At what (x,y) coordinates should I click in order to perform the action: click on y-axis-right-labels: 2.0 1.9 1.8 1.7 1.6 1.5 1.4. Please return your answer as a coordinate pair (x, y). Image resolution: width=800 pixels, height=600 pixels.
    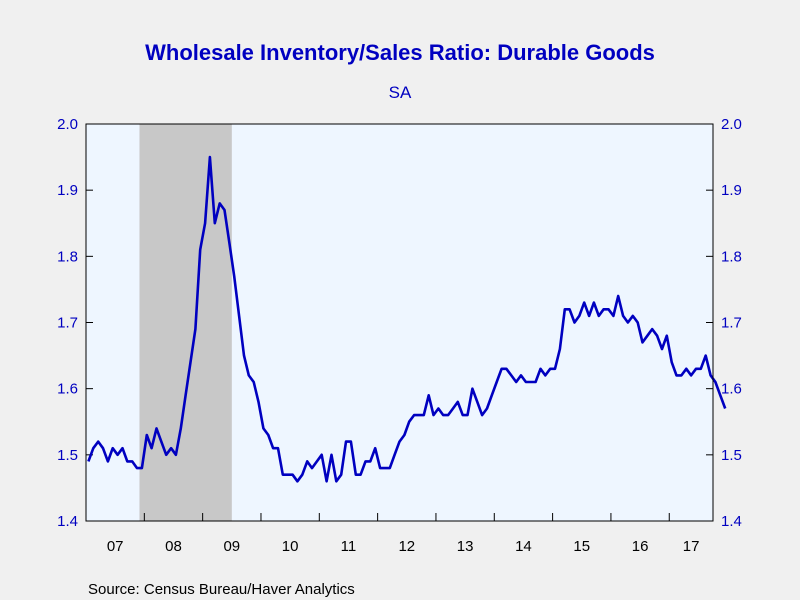
    Looking at the image, I should click on (731, 323).